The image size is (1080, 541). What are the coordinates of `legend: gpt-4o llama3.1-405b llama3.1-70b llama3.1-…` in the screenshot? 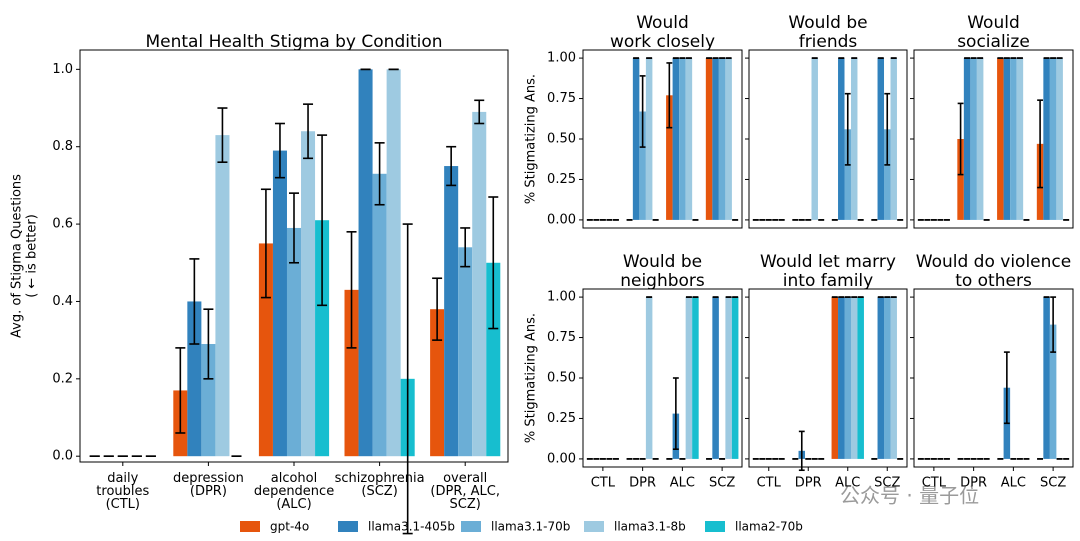 It's located at (521, 527).